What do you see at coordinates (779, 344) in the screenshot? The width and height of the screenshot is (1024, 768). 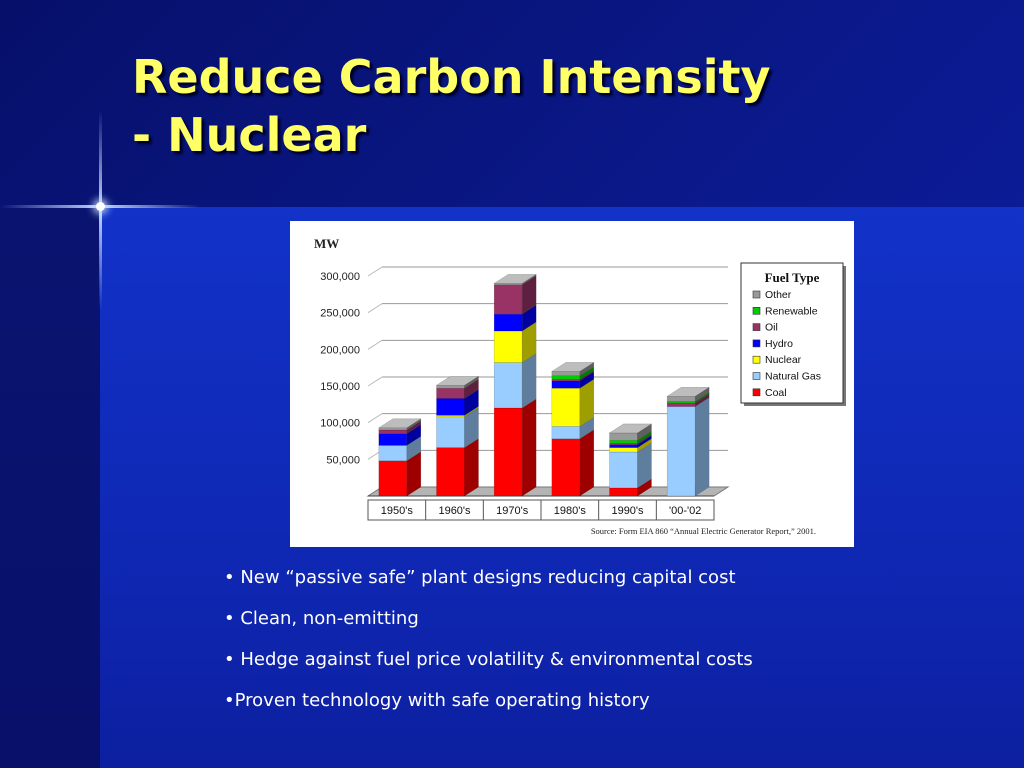 I see `legend-label: Hydro` at bounding box center [779, 344].